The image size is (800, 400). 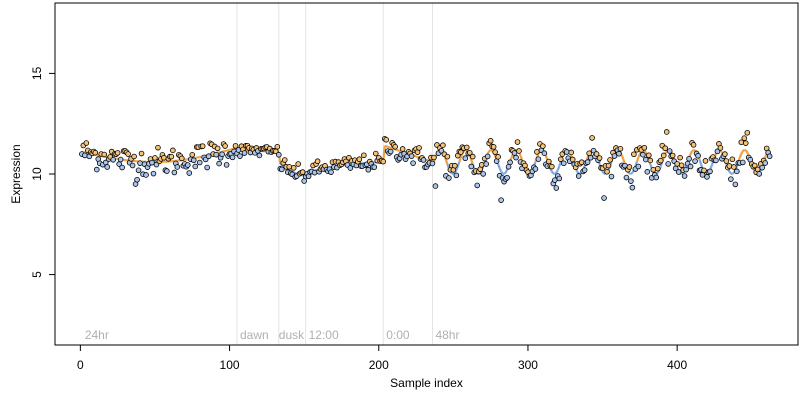 What do you see at coordinates (447, 335) in the screenshot?
I see `annotation-5: 48hr` at bounding box center [447, 335].